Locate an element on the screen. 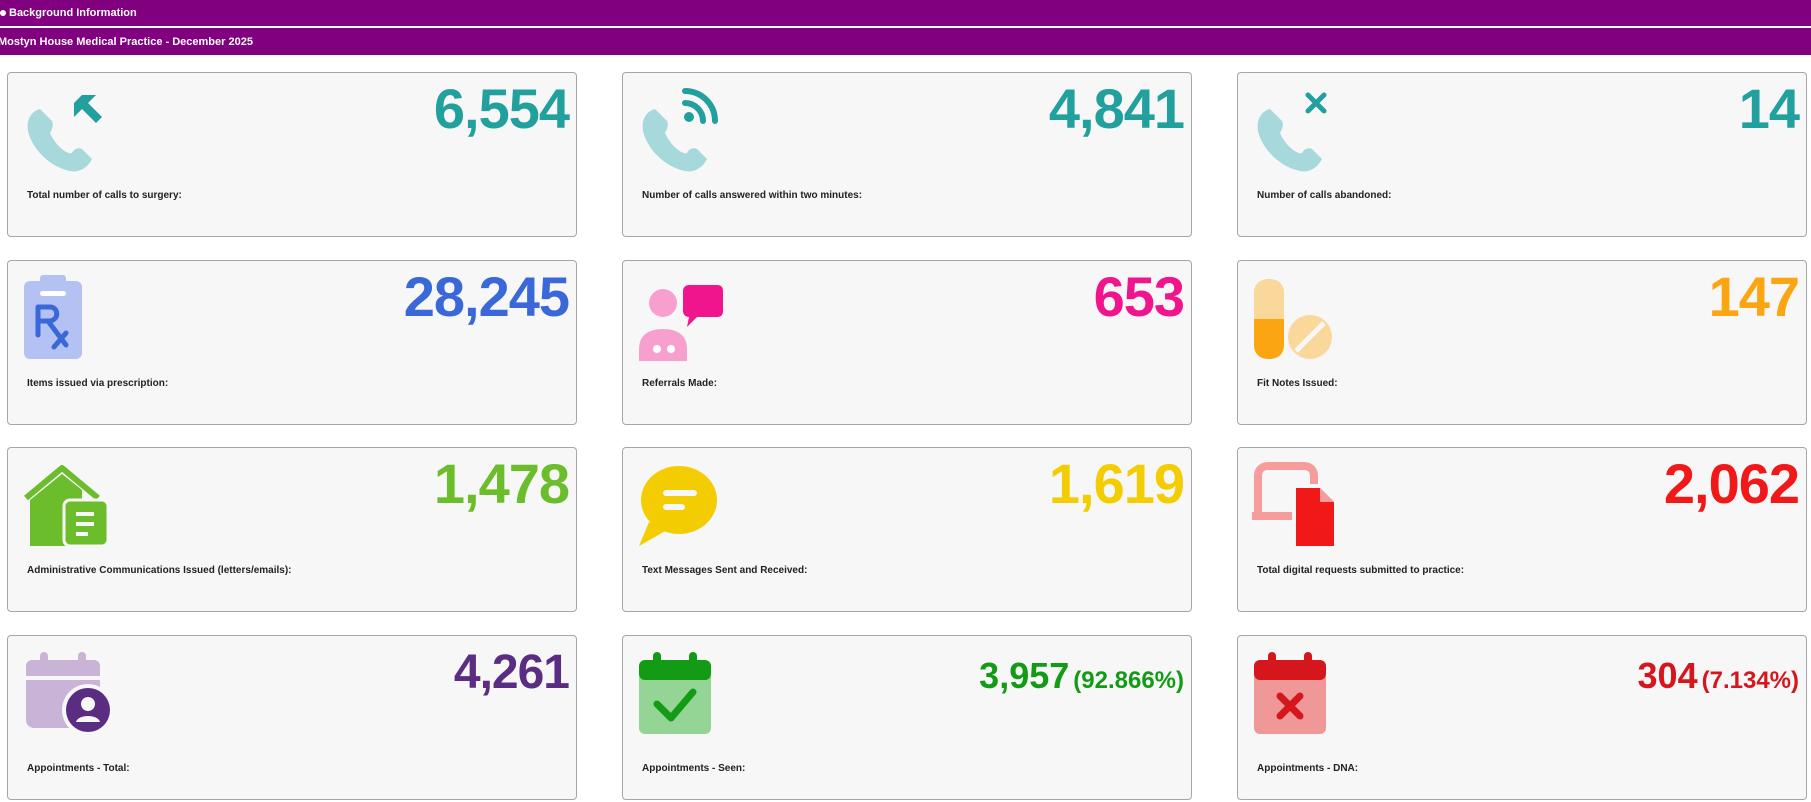 The width and height of the screenshot is (1811, 802). calendar-user-icon is located at coordinates (70, 694).